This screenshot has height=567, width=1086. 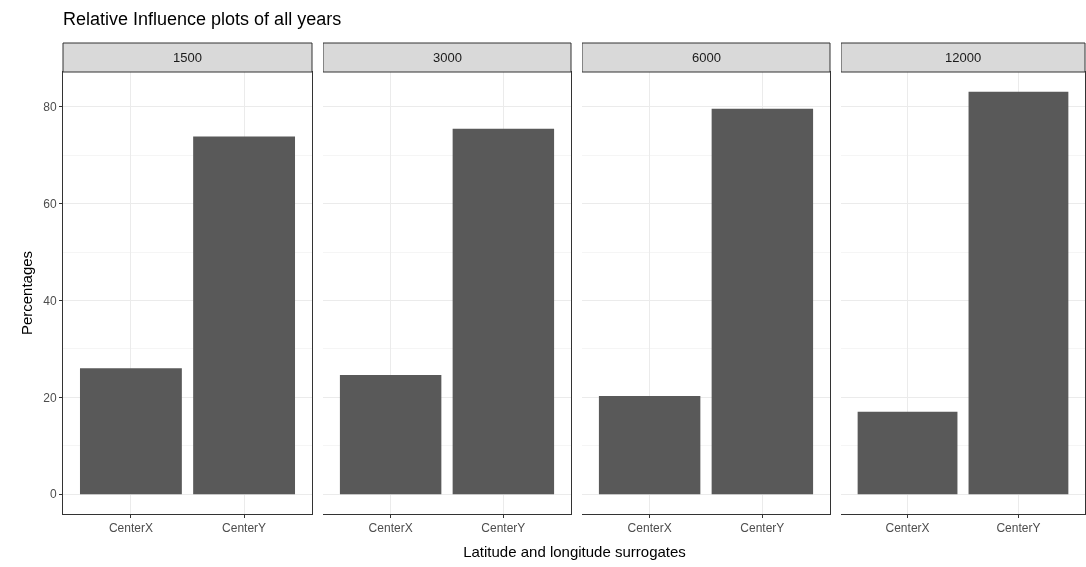 What do you see at coordinates (50, 203) in the screenshot?
I see `y-tick-label: 60` at bounding box center [50, 203].